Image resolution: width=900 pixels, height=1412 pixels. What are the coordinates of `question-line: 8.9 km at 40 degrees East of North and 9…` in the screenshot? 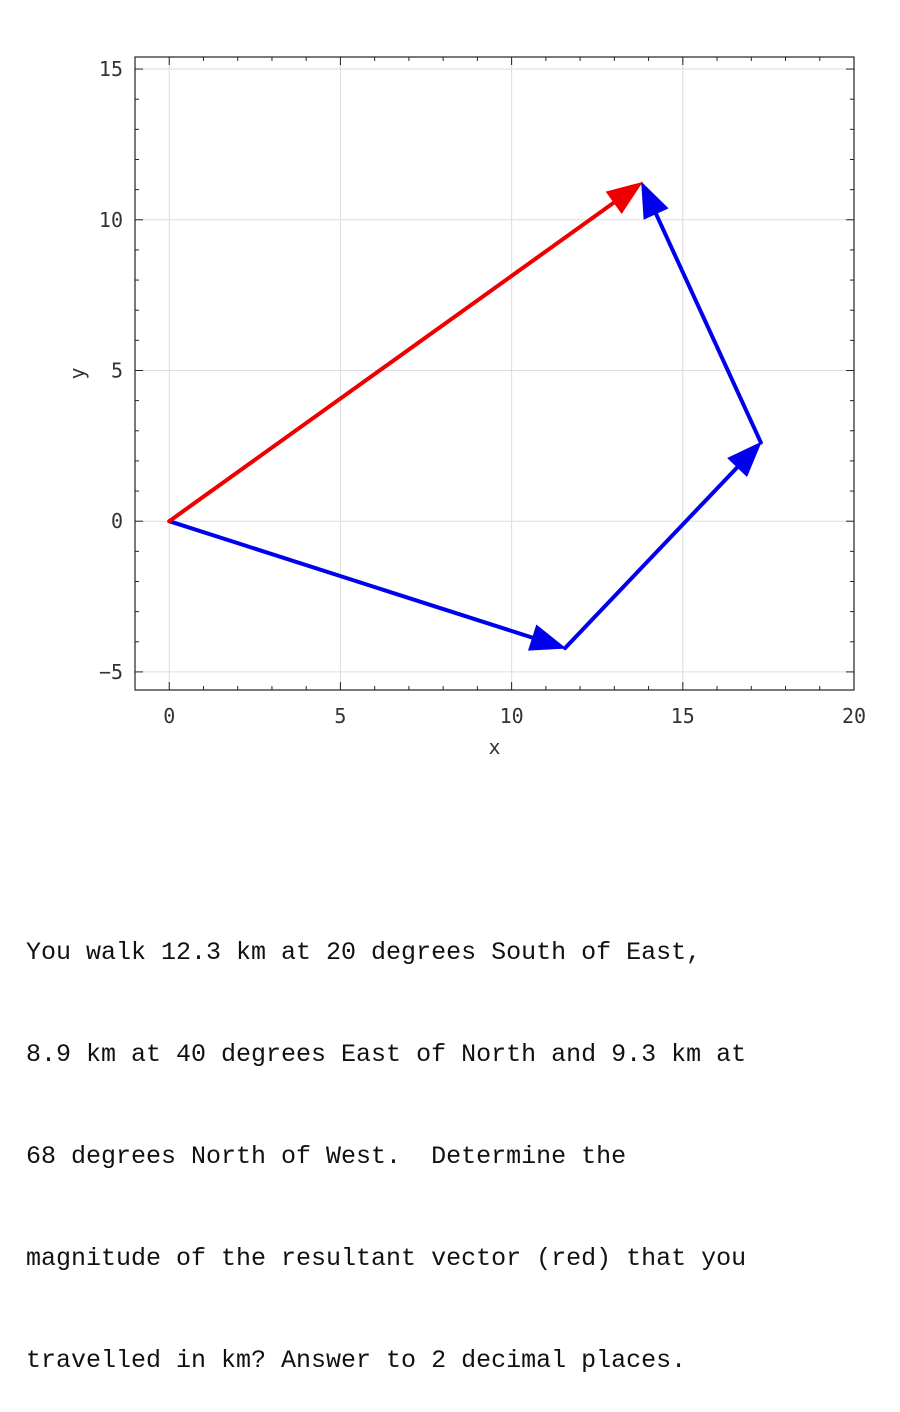 It's located at (386, 1054).